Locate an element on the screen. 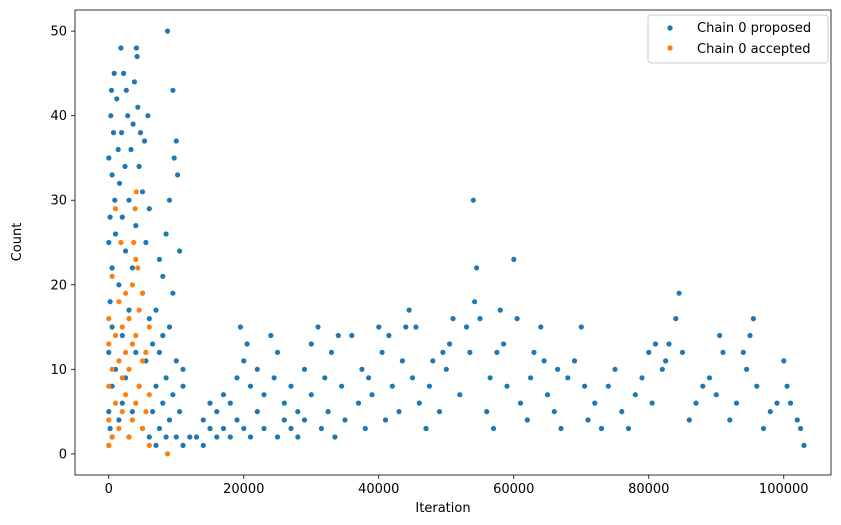 This screenshot has width=841, height=525. x-axis-label: Iteration is located at coordinates (442, 508).